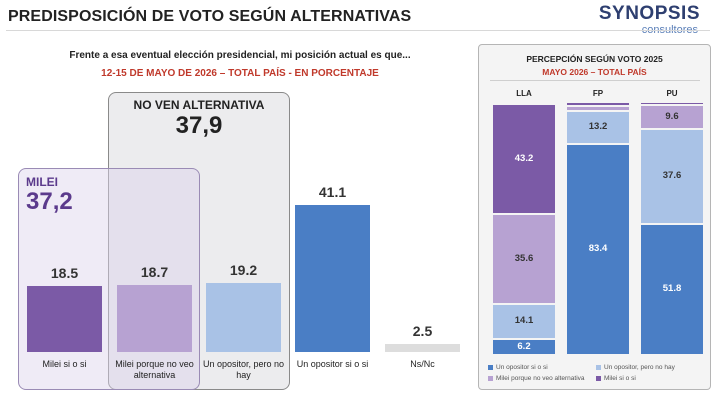  What do you see at coordinates (199, 125) in the screenshot?
I see `group-value-no-ven-alternativa: 37,9` at bounding box center [199, 125].